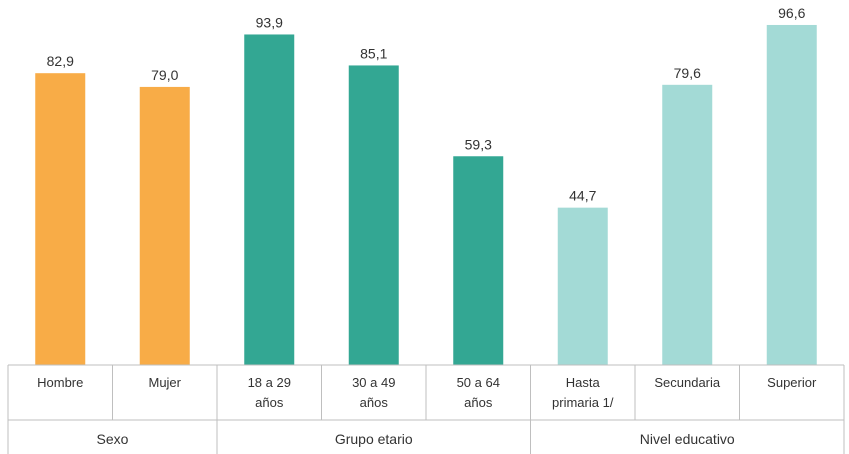 This screenshot has width=849, height=454. Describe the element at coordinates (792, 382) in the screenshot. I see `category-label-7-0: Superior` at that location.